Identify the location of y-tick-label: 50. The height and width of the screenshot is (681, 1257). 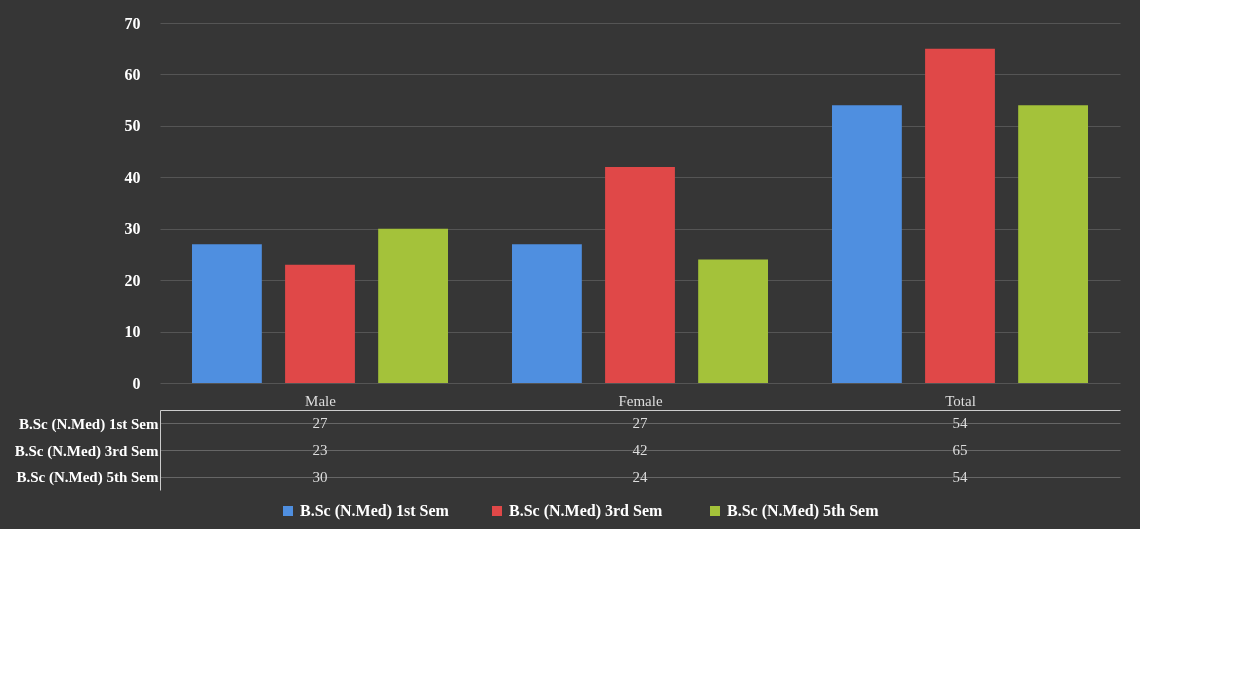
(132, 126).